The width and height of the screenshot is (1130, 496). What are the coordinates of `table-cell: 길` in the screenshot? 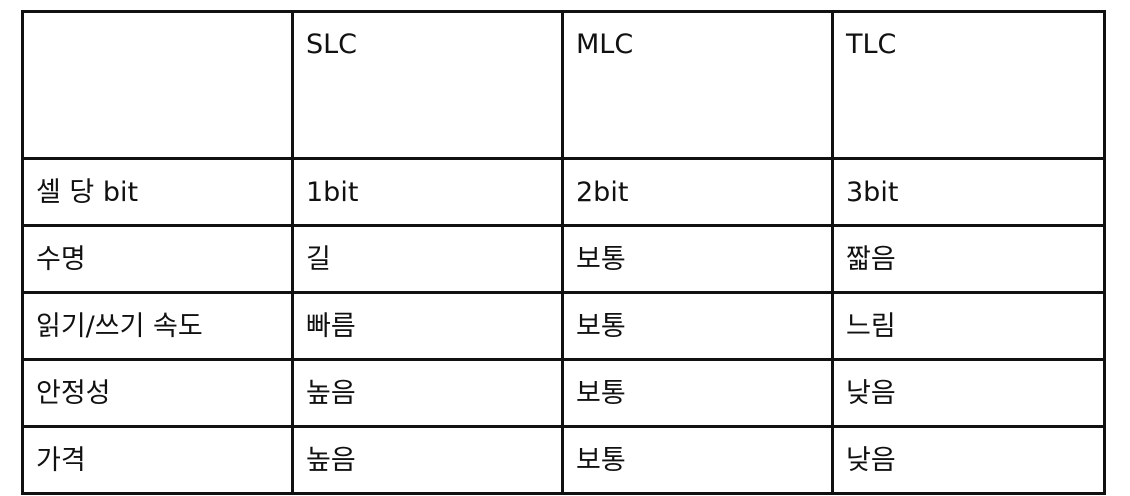 It's located at (427, 259).